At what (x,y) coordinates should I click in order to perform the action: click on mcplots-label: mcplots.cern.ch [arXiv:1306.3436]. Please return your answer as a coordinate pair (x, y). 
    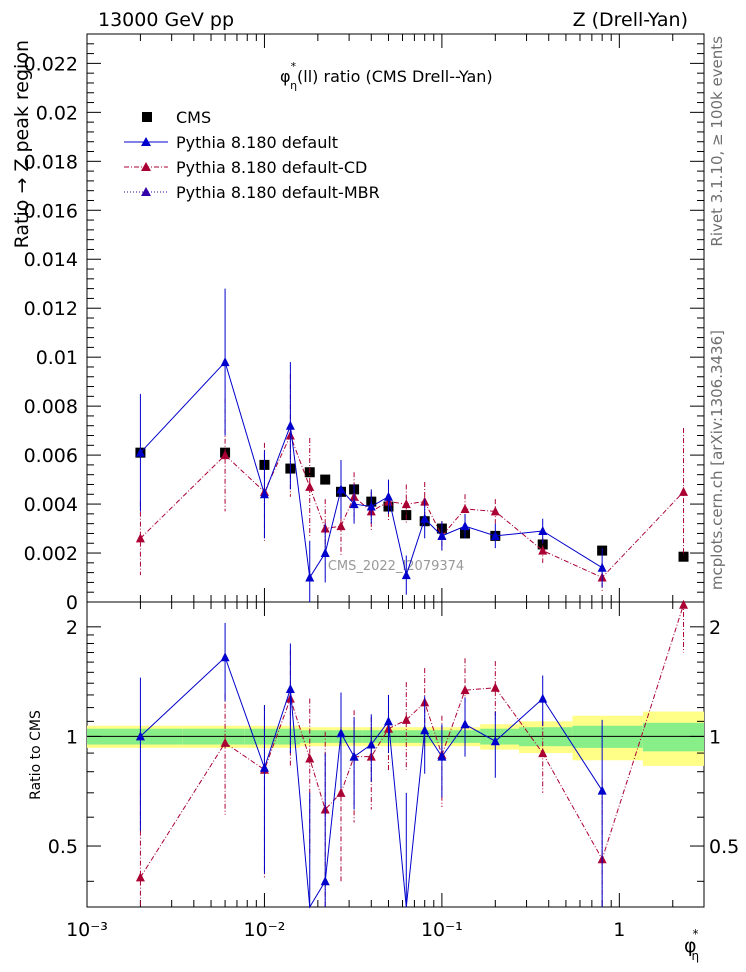
    Looking at the image, I should click on (717, 460).